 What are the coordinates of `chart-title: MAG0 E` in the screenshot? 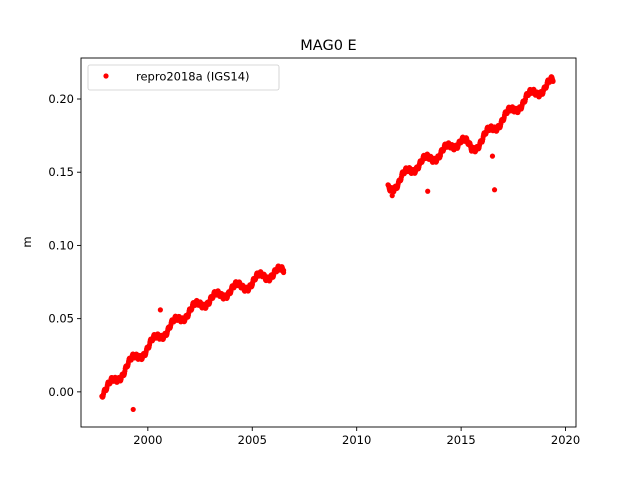 It's located at (328, 46).